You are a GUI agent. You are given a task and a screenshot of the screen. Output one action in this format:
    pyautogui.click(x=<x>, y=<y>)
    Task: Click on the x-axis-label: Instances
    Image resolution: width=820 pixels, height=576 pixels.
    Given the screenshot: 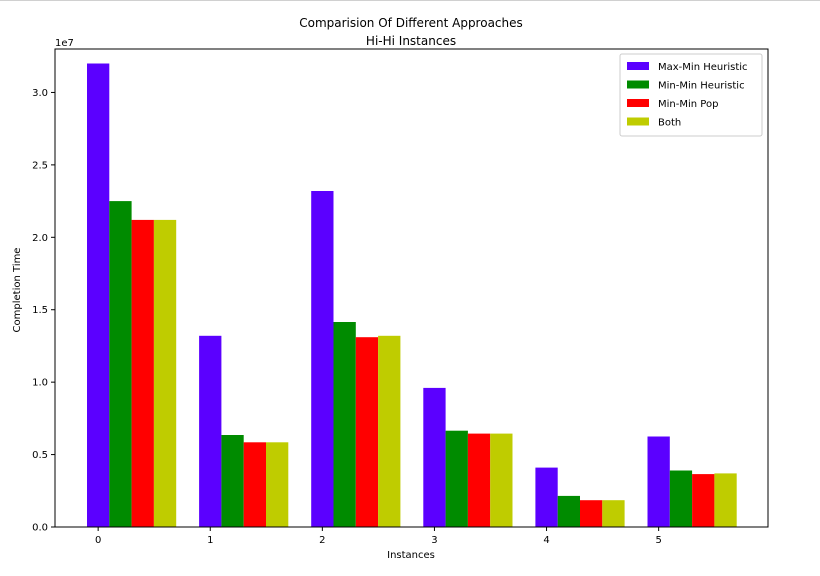 What is the action you would take?
    pyautogui.click(x=411, y=555)
    